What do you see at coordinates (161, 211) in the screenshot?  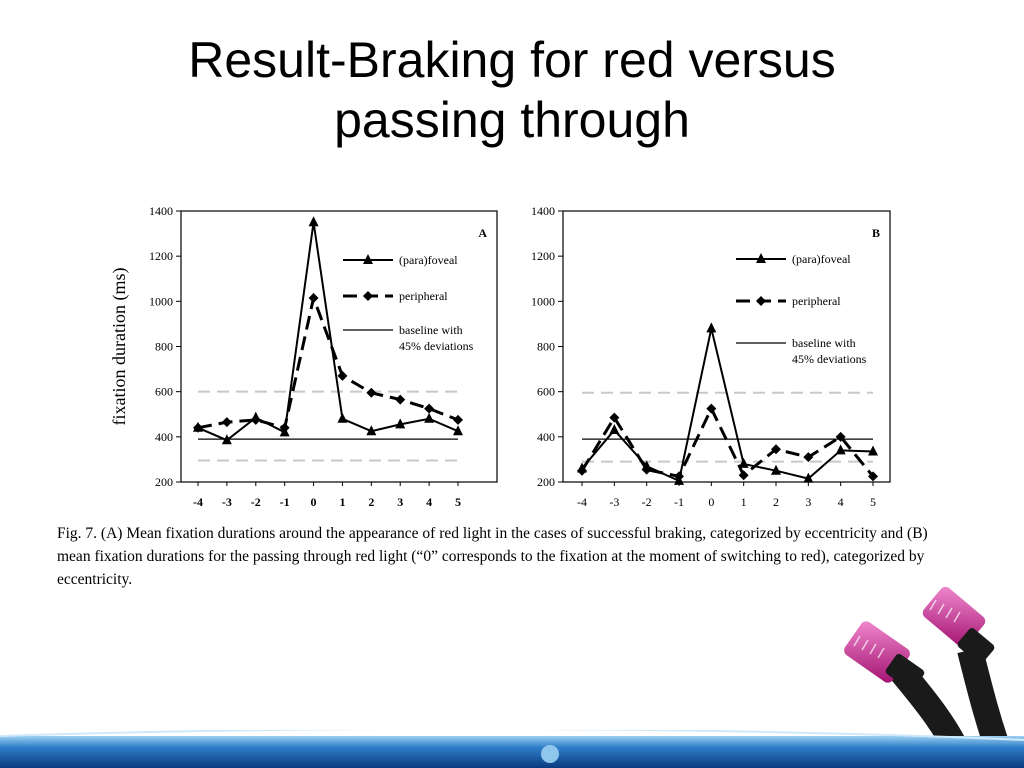 I see `panel-a-y-tick-label: 1400` at bounding box center [161, 211].